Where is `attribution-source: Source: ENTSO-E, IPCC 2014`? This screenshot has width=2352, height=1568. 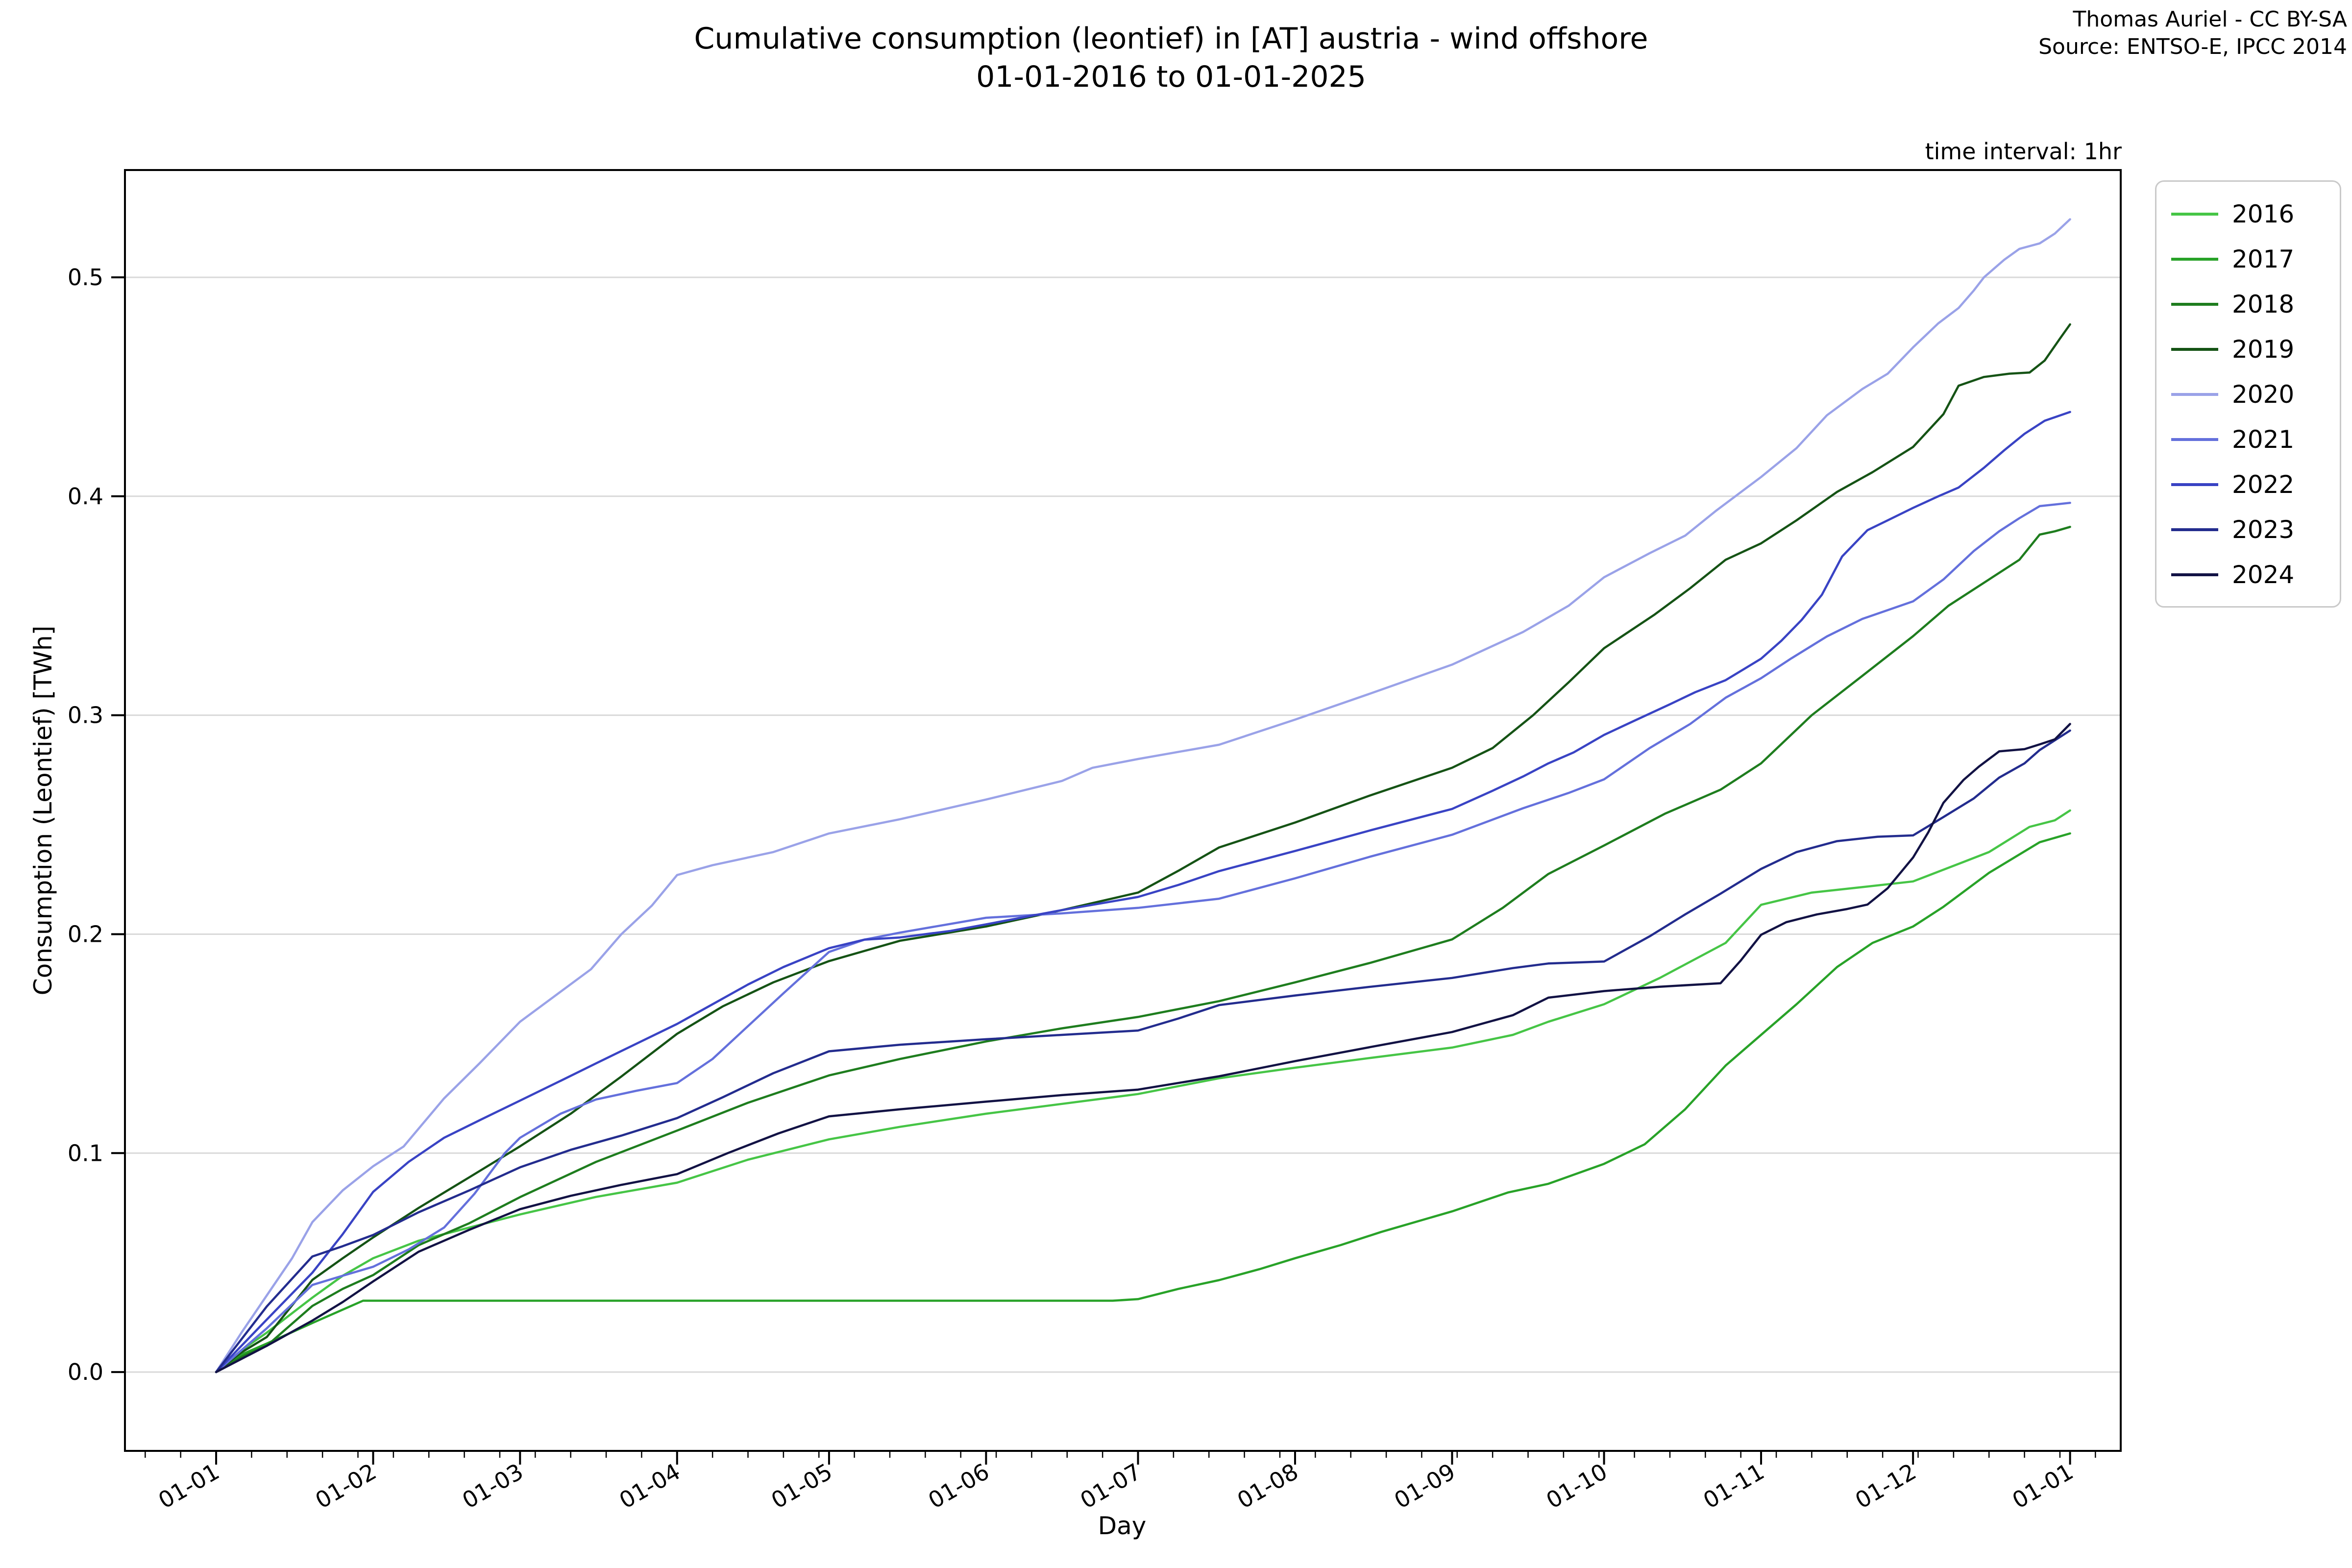 attribution-source: Source: ENTSO-E, IPCC 2014 is located at coordinates (2192, 47).